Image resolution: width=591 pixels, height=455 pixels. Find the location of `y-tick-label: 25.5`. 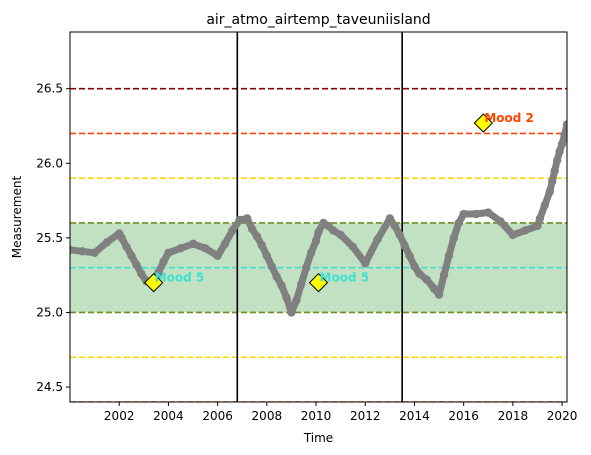

y-tick-label: 25.5 is located at coordinates (49, 238).